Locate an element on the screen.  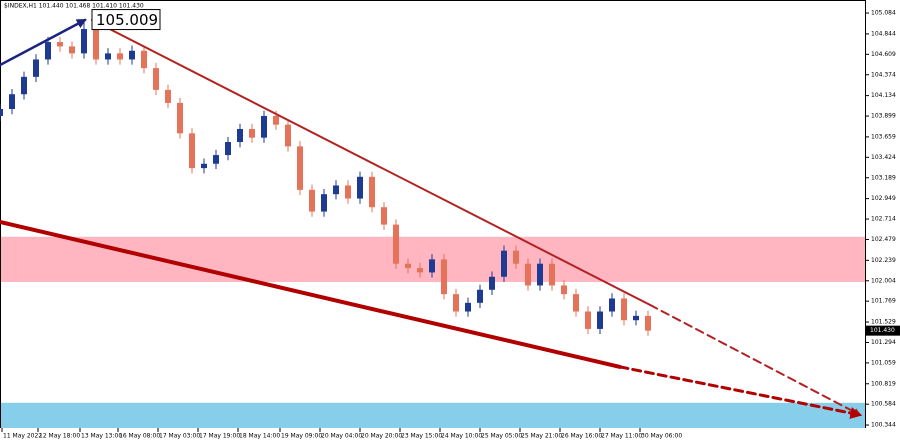
x-tick-label: 25 May 21:00 is located at coordinates (541, 436).